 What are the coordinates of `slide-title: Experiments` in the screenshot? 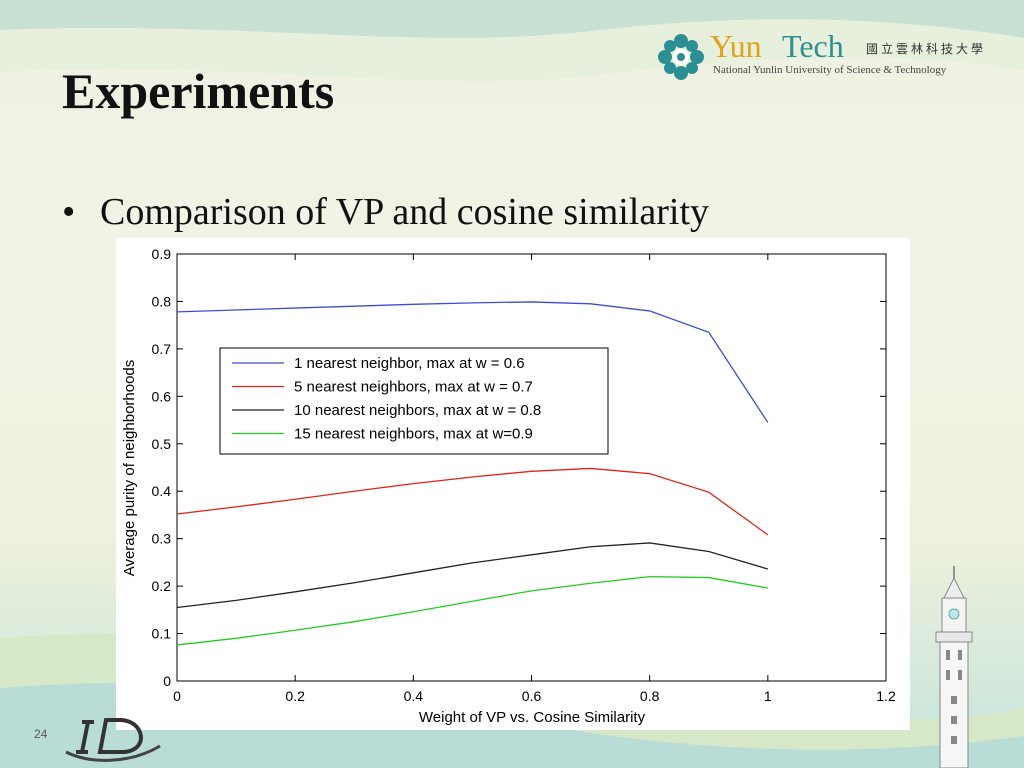 It's located at (198, 91).